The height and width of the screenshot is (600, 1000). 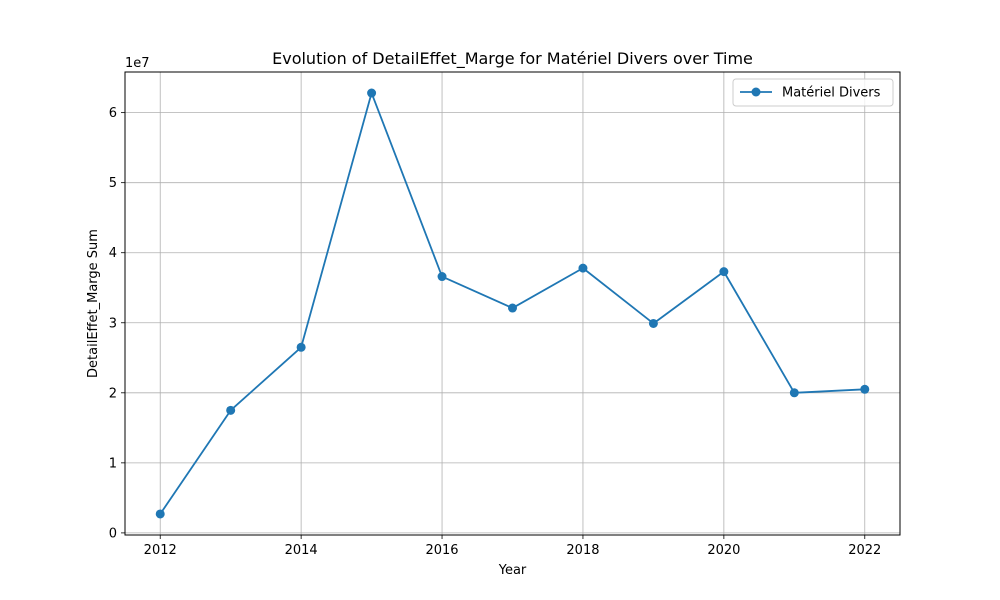 I want to click on legend-box, so click(x=813, y=92).